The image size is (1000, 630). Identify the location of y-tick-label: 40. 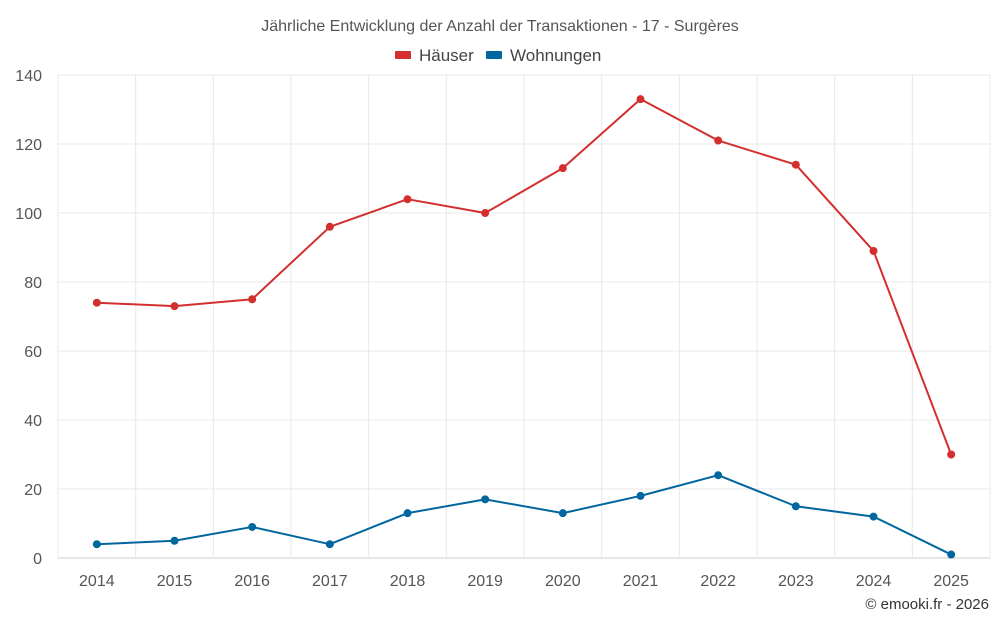
(33, 421).